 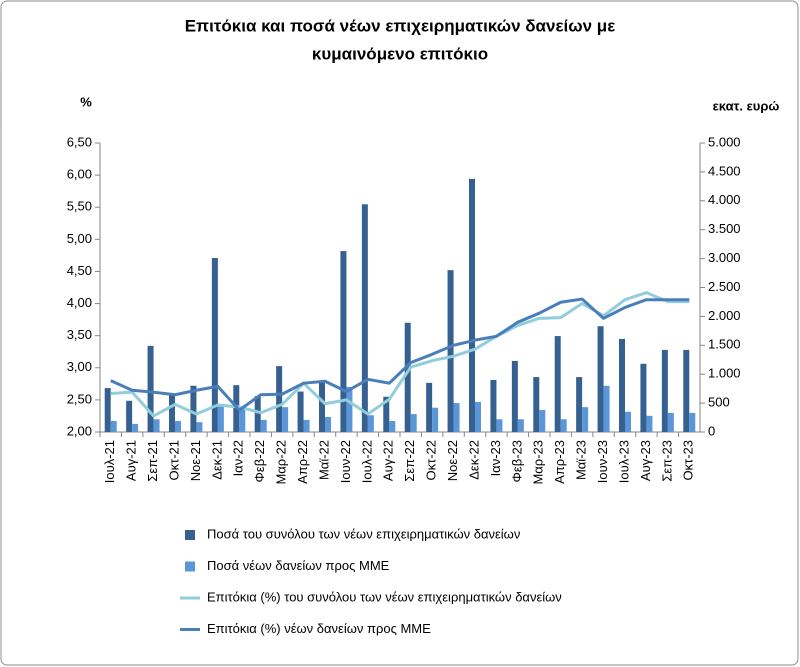 What do you see at coordinates (109, 461) in the screenshot?
I see `x-tick-label: Ιουλ-21` at bounding box center [109, 461].